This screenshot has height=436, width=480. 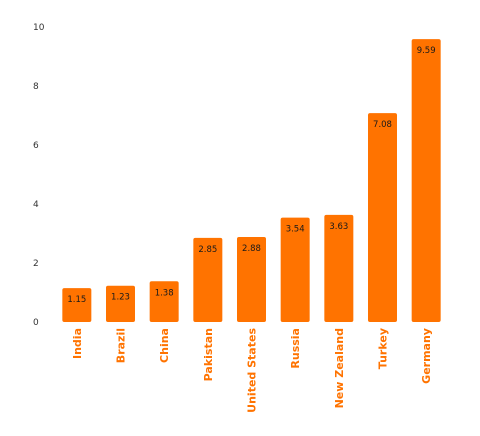 I want to click on x-tick-label: India, so click(x=77, y=343).